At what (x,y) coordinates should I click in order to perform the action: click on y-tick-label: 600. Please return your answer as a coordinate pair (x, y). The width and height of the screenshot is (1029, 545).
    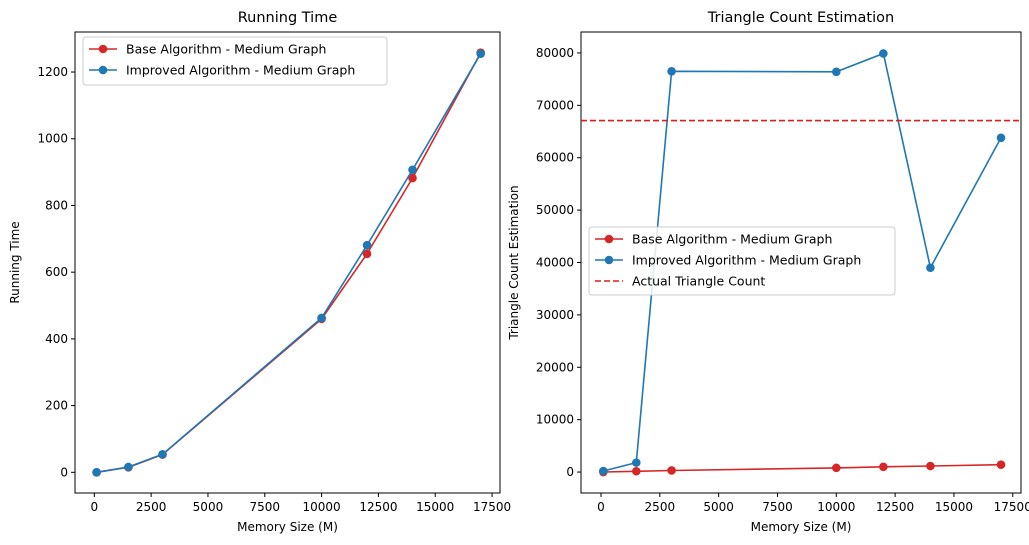
    Looking at the image, I should click on (56, 272).